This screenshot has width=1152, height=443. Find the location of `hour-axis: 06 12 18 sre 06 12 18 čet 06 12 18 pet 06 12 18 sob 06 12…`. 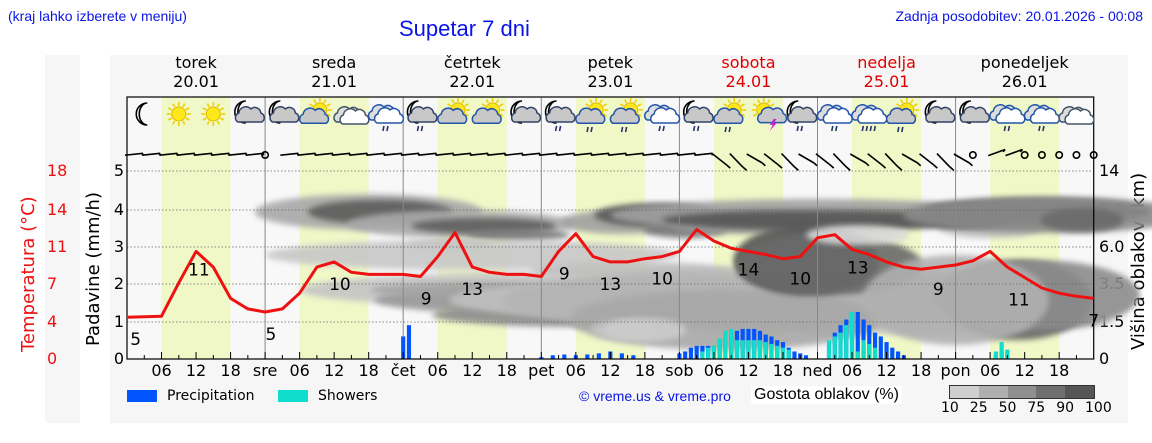

hour-axis: 06 12 18 sre 06 12 18 čet 06 12 18 pet 06 12 18 sob 06 12… is located at coordinates (610, 366).